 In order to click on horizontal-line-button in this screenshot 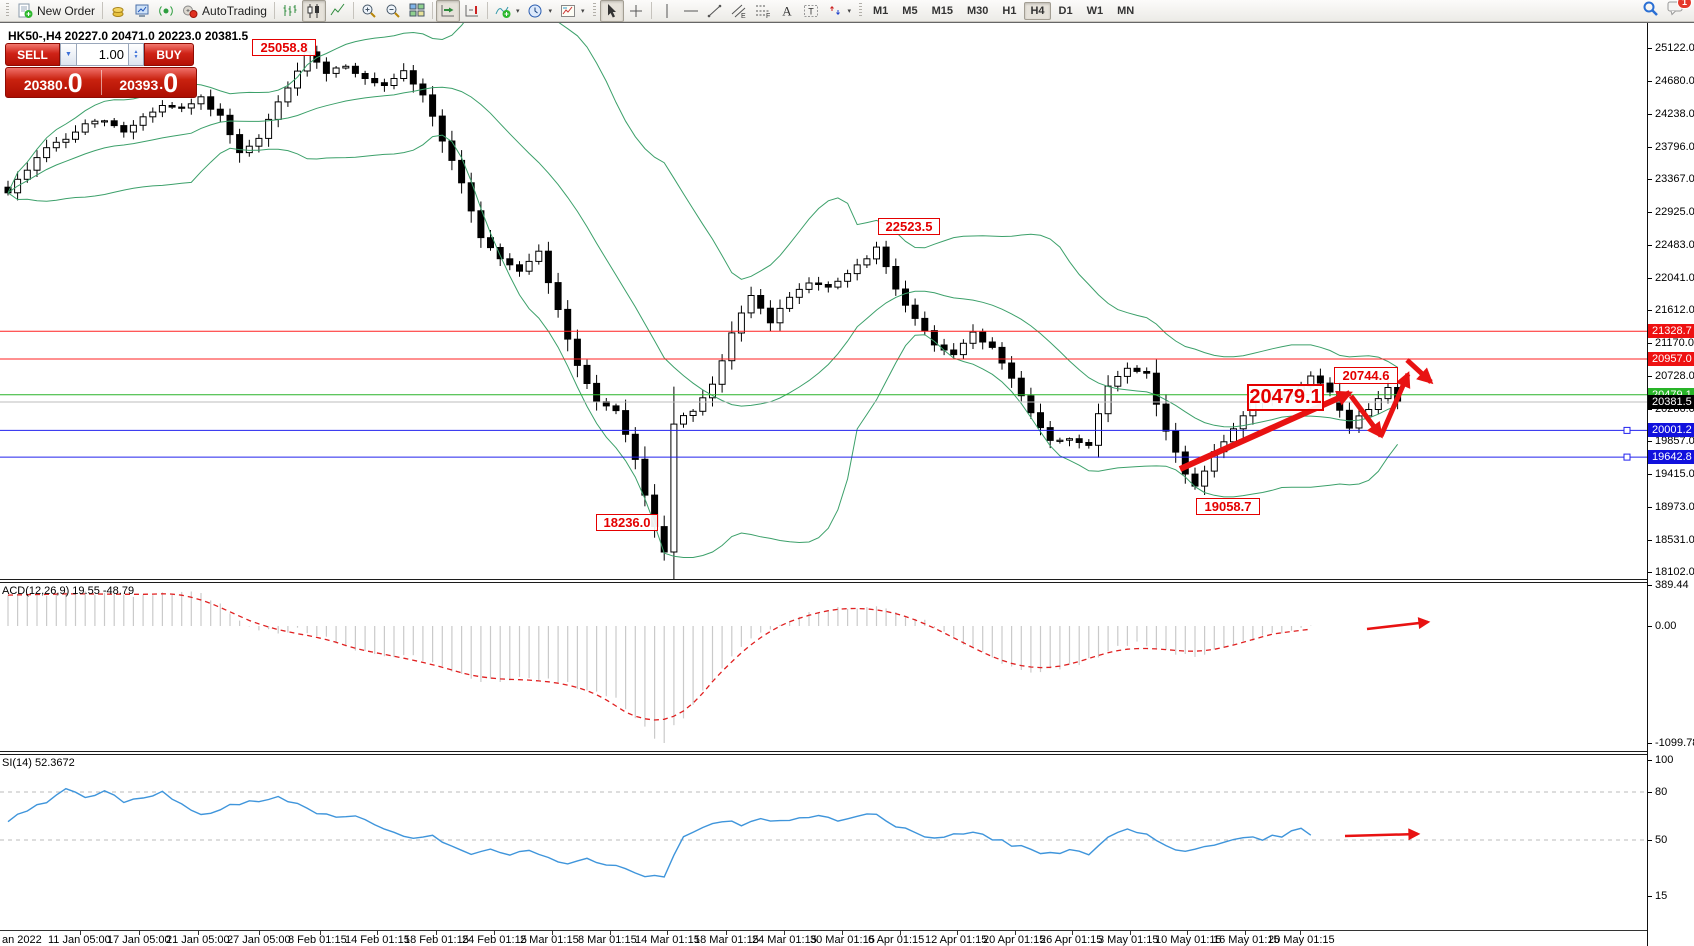, I will do `click(691, 11)`.